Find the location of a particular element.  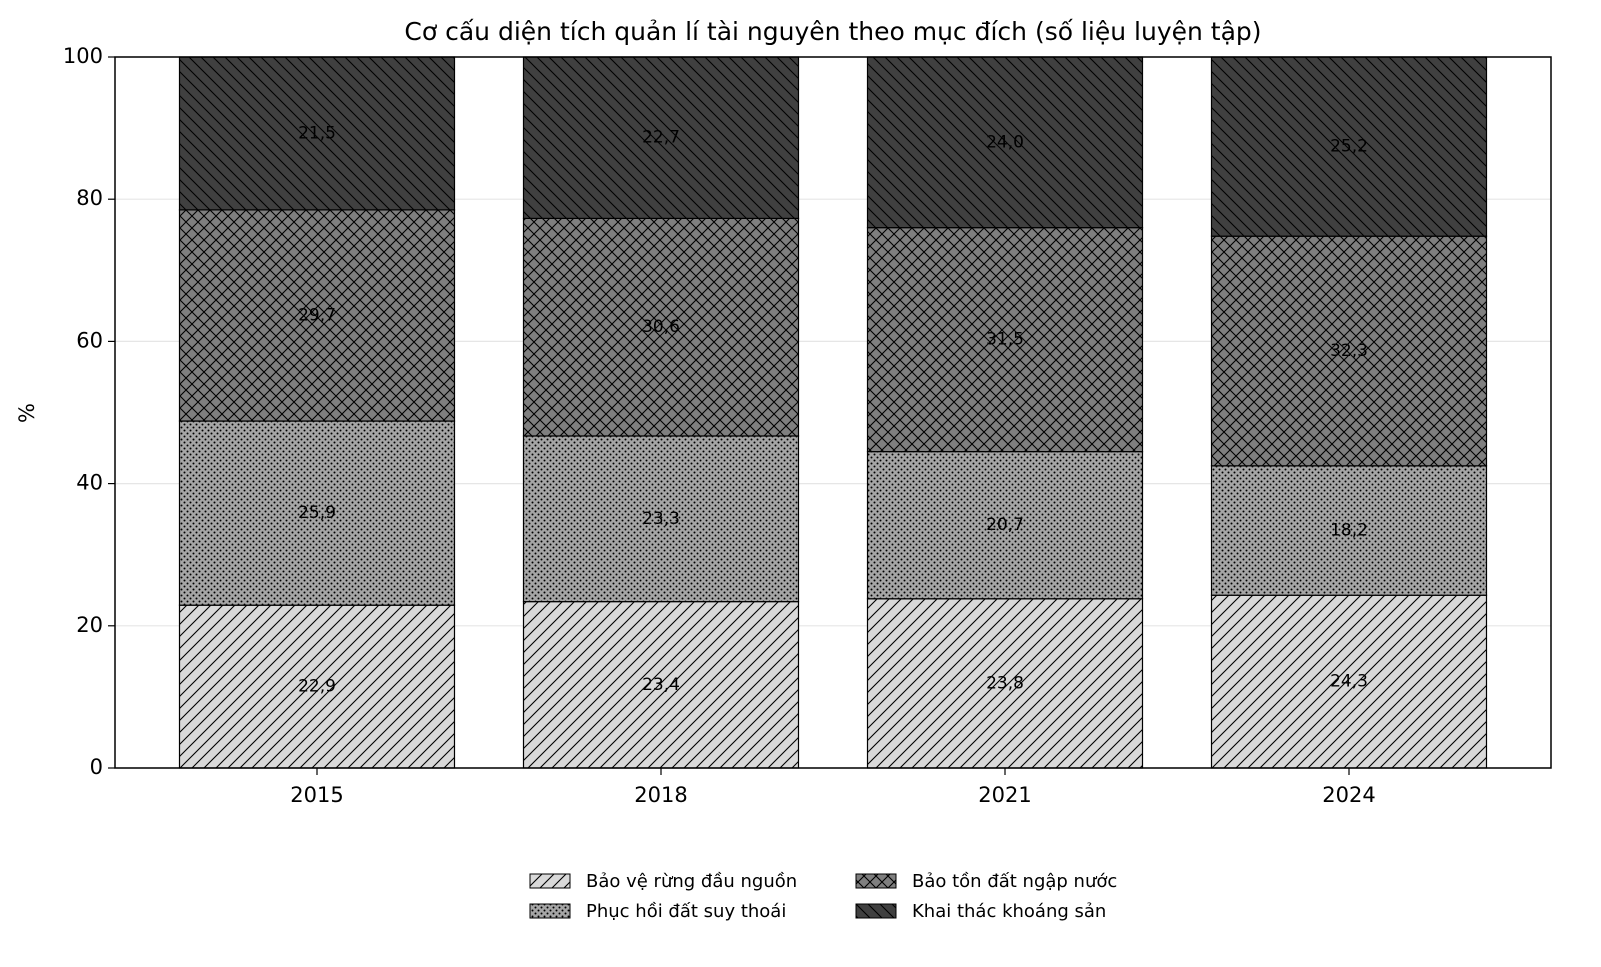

value-label: 23,8 is located at coordinates (1005, 683).